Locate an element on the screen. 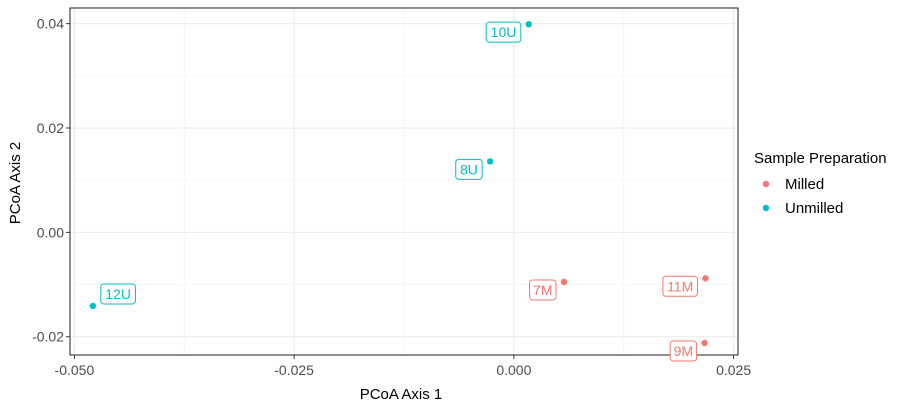 This screenshot has width=909, height=409. legend: Sample Preparation Milled Unmilled is located at coordinates (820, 183).